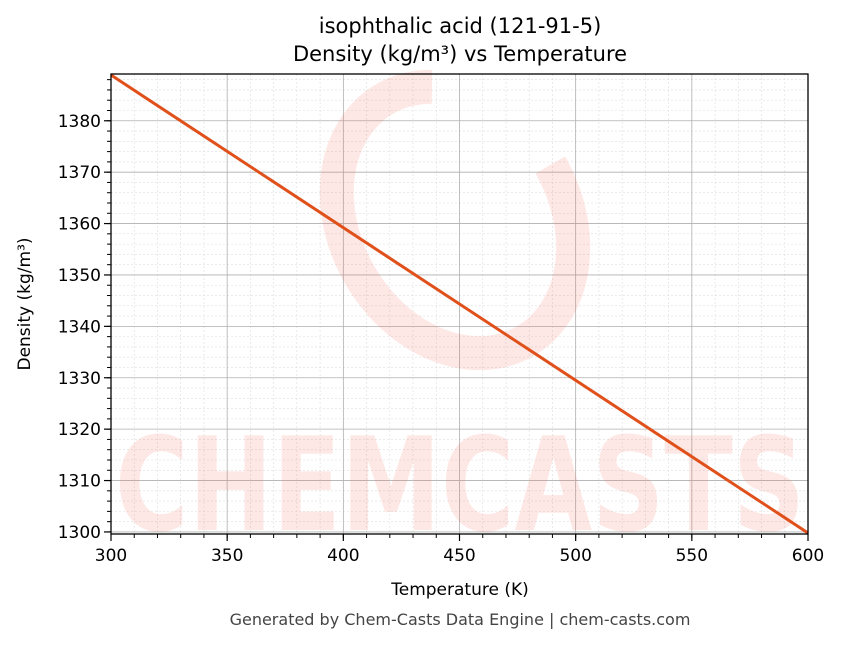 The image size is (843, 648). I want to click on y-tick-label: 1330, so click(79, 379).